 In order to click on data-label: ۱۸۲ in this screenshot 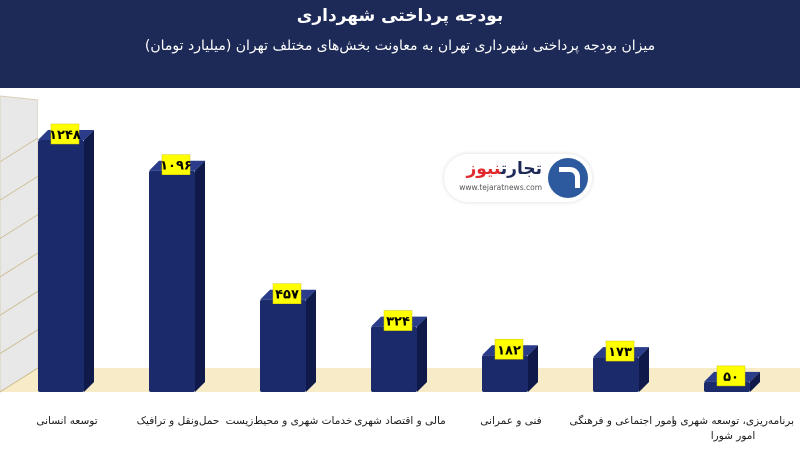, I will do `click(509, 350)`.